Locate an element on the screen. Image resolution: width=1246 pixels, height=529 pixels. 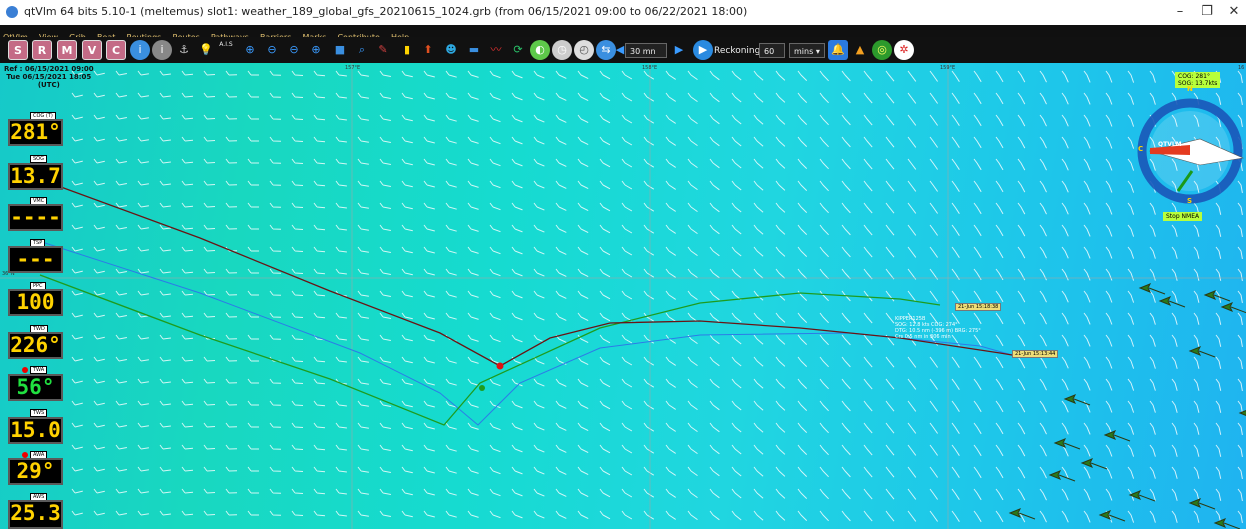
lifebuoy-icon: ✲ is located at coordinates (904, 50).